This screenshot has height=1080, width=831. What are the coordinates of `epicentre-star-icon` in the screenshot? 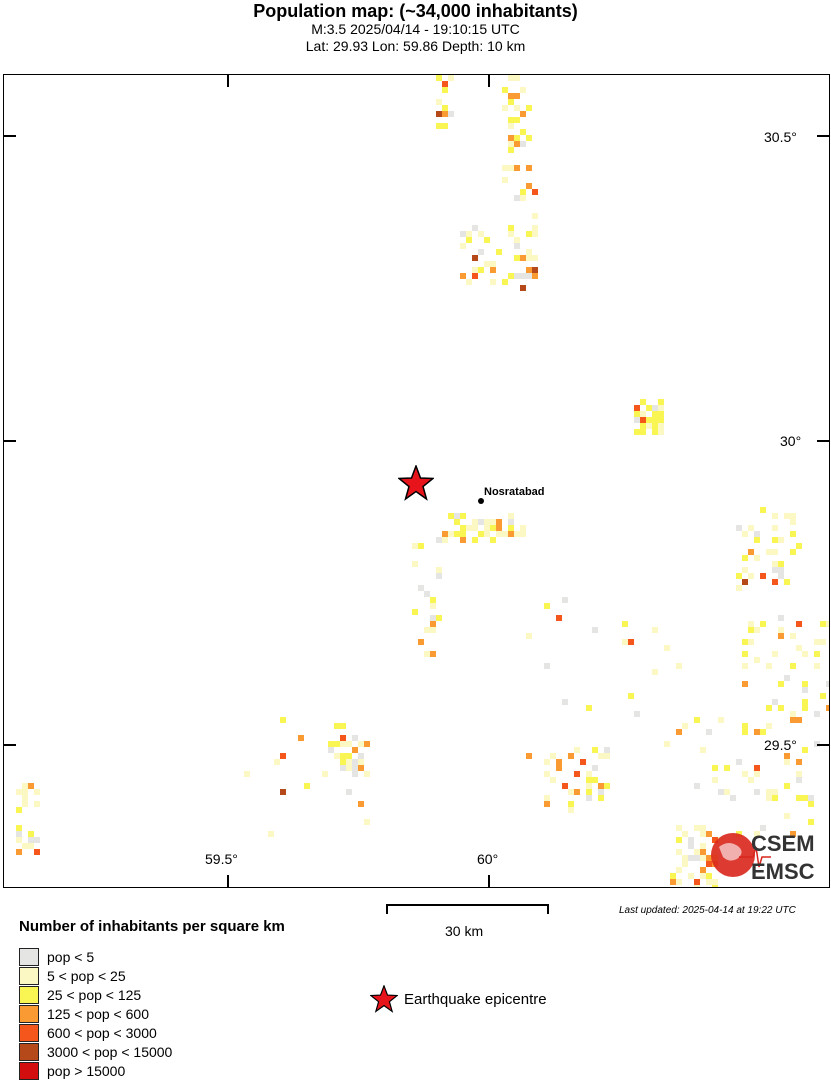 It's located at (416, 483).